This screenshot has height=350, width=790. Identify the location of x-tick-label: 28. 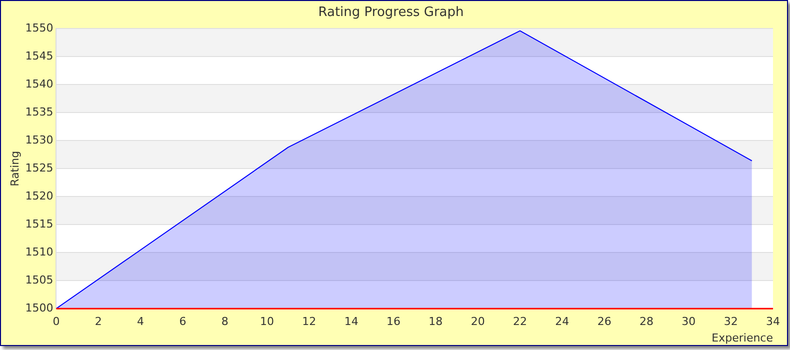
(647, 321).